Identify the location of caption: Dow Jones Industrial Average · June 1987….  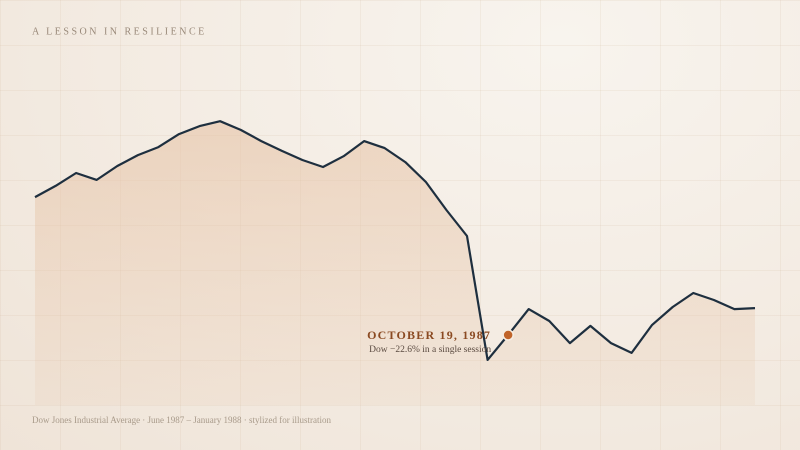
(182, 420).